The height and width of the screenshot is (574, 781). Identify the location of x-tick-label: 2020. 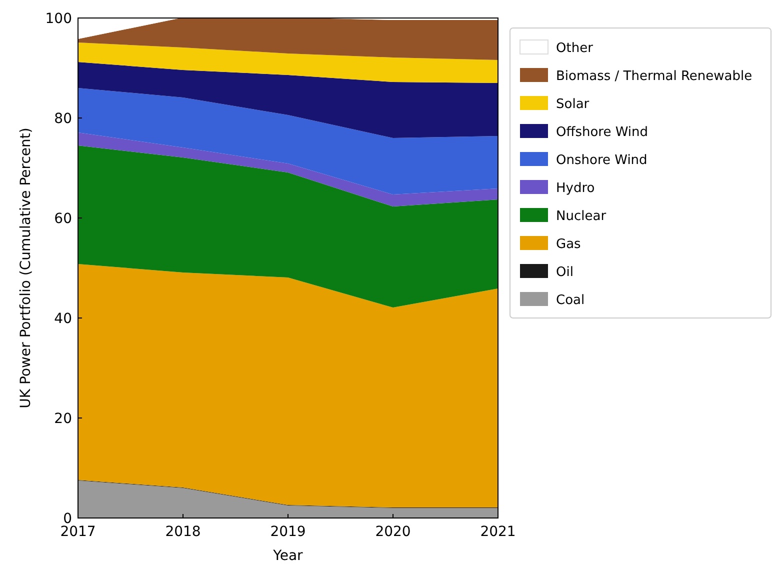
(393, 532).